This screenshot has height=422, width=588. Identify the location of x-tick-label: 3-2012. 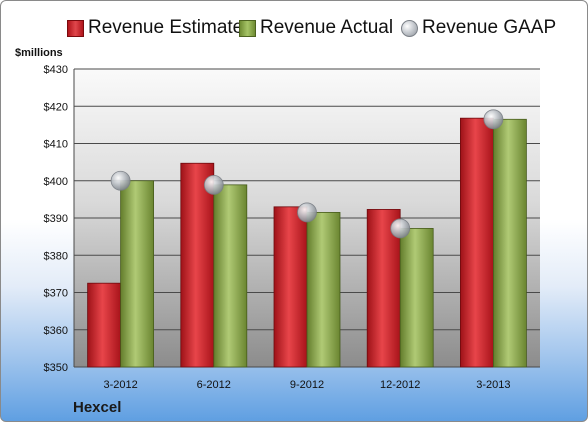
(120, 385).